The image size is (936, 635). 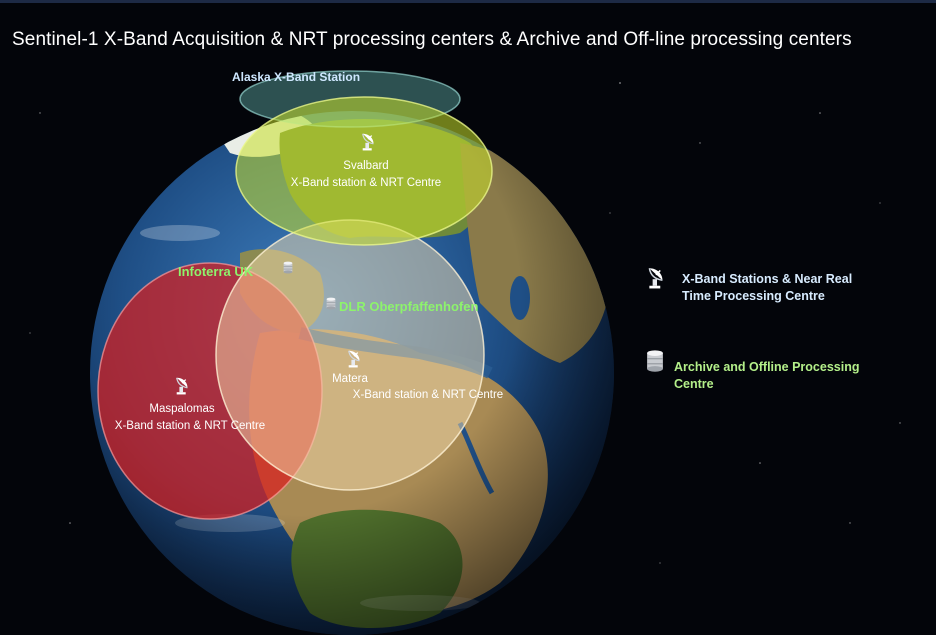 What do you see at coordinates (366, 183) in the screenshot?
I see `svalbard-desc: X-Band station & NRT Centre` at bounding box center [366, 183].